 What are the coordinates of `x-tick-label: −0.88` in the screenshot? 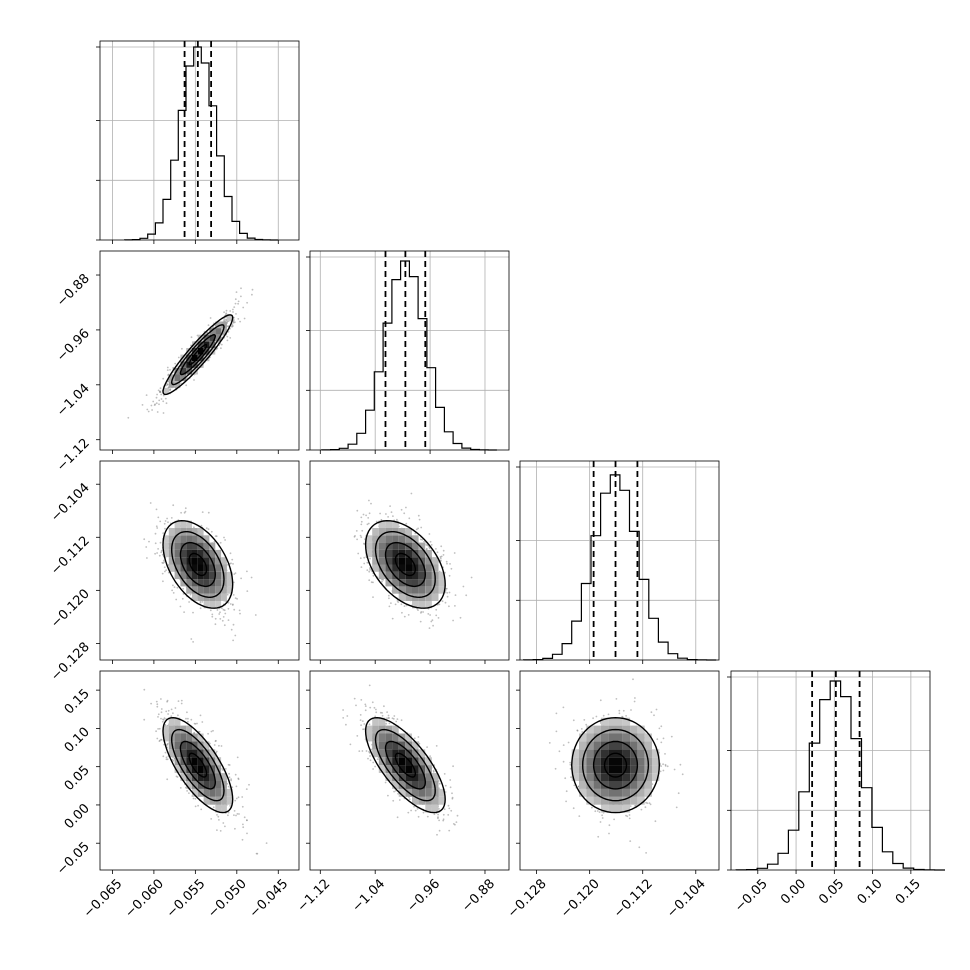 It's located at (478, 895).